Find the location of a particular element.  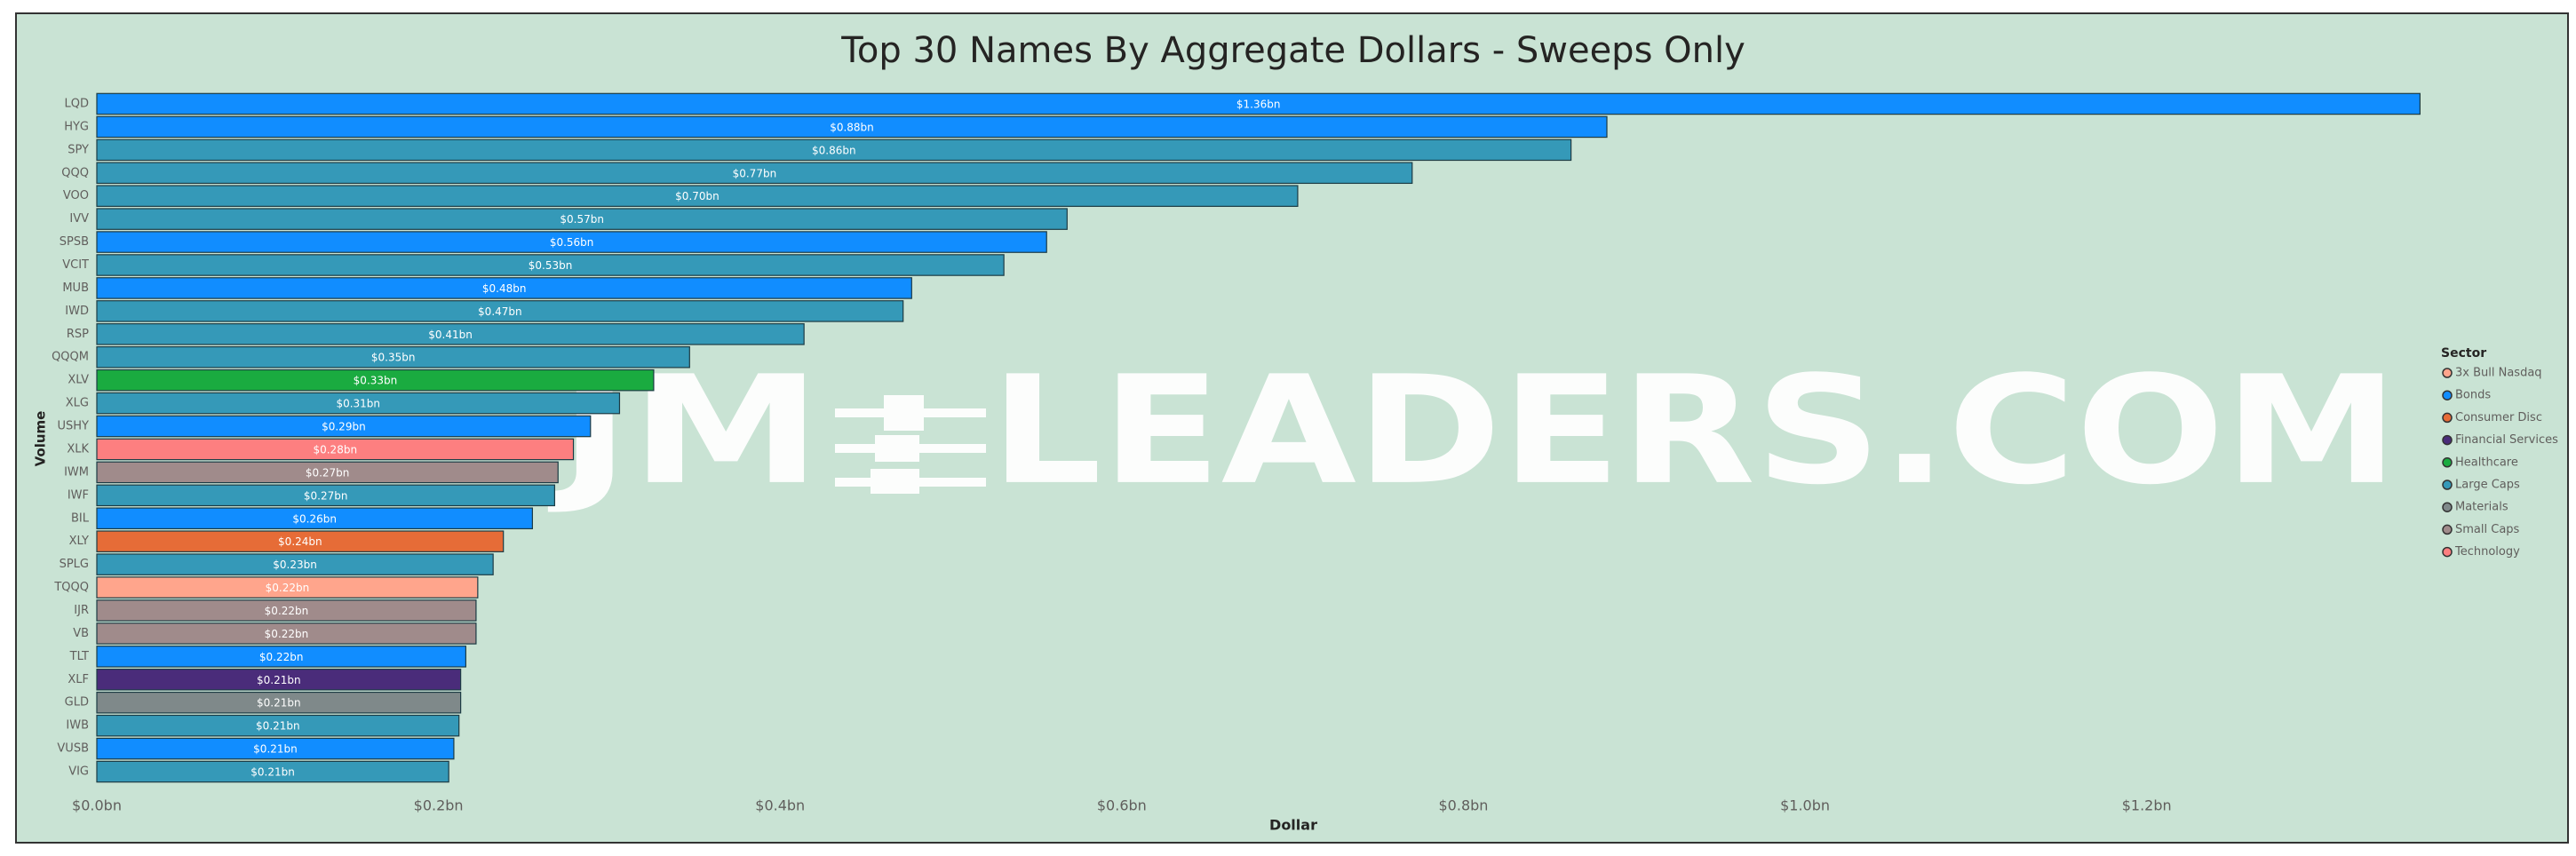

legend-title: Sector is located at coordinates (2463, 353).